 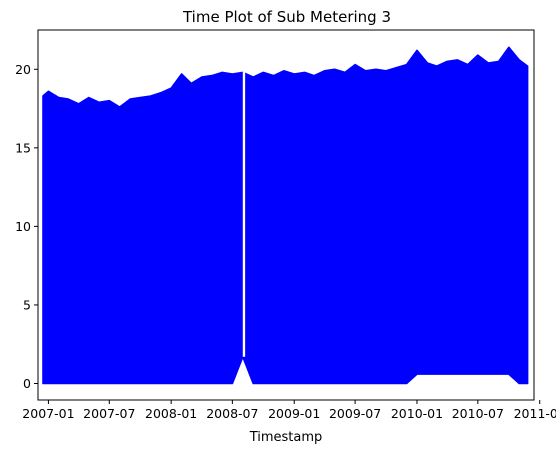 I want to click on y-tick-label-4: 20, so click(x=23, y=69).